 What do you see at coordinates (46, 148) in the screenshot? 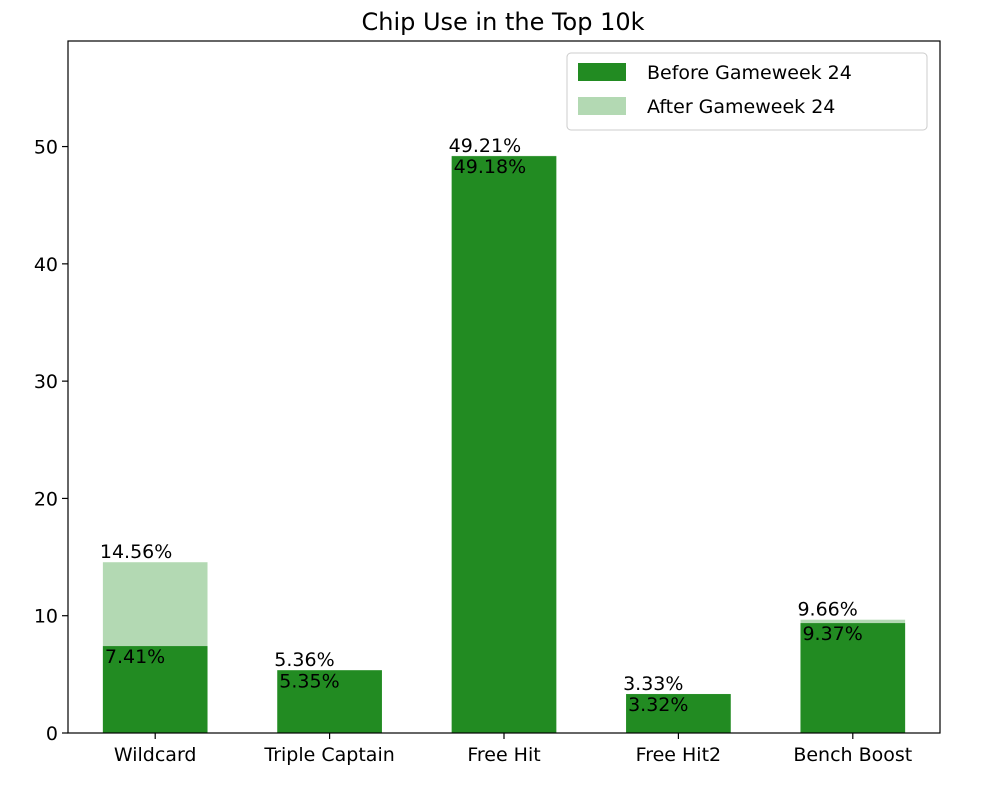
I see `y-tick-label-5: 50` at bounding box center [46, 148].